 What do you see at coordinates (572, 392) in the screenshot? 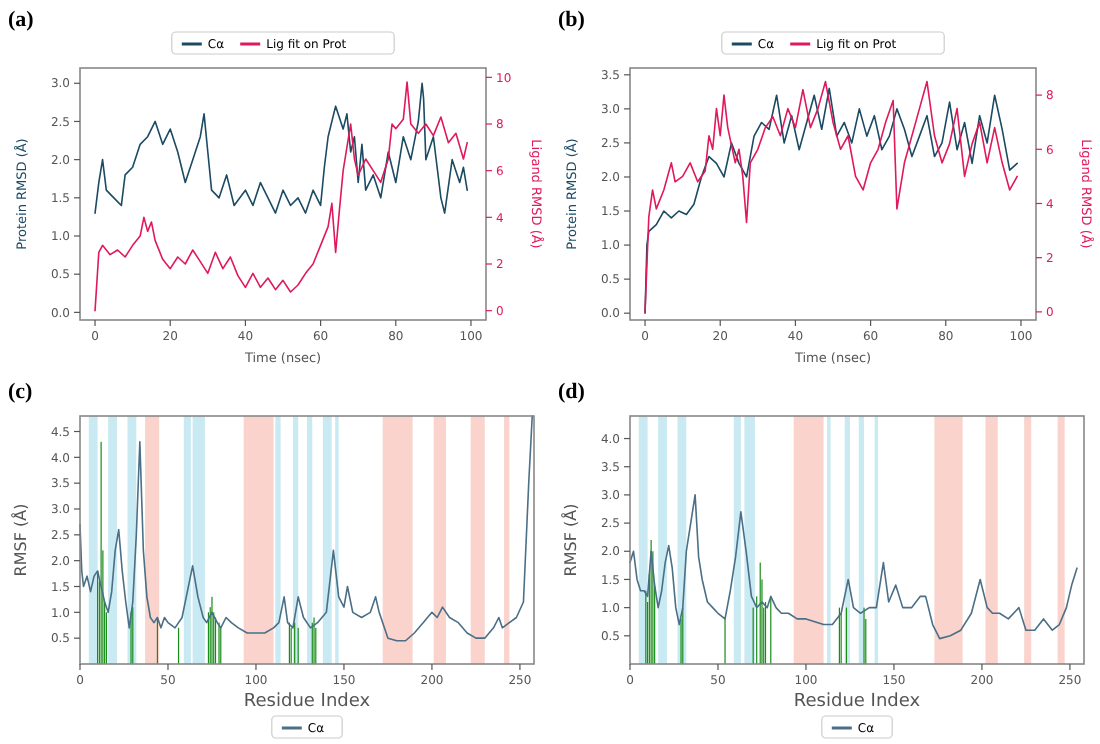
I see `chart-title: (d)` at bounding box center [572, 392].